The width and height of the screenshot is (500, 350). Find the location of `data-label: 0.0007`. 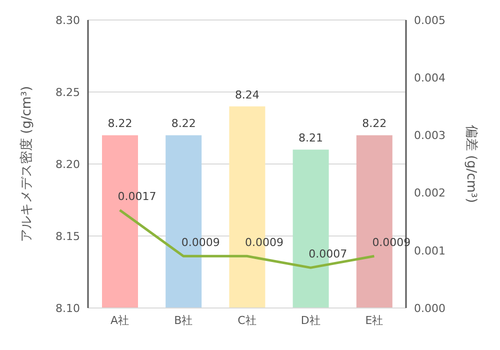

data-label: 0.0007 is located at coordinates (328, 254).